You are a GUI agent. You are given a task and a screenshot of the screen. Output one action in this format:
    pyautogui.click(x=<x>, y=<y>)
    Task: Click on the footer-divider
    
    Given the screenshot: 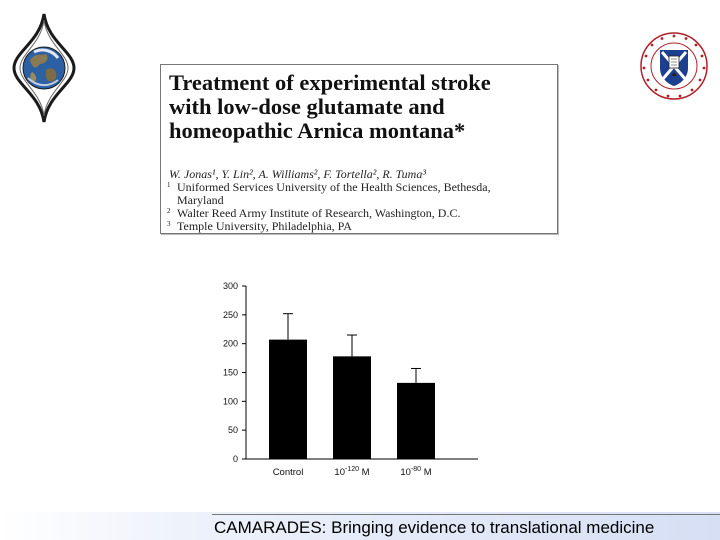 What is the action you would take?
    pyautogui.click(x=466, y=514)
    